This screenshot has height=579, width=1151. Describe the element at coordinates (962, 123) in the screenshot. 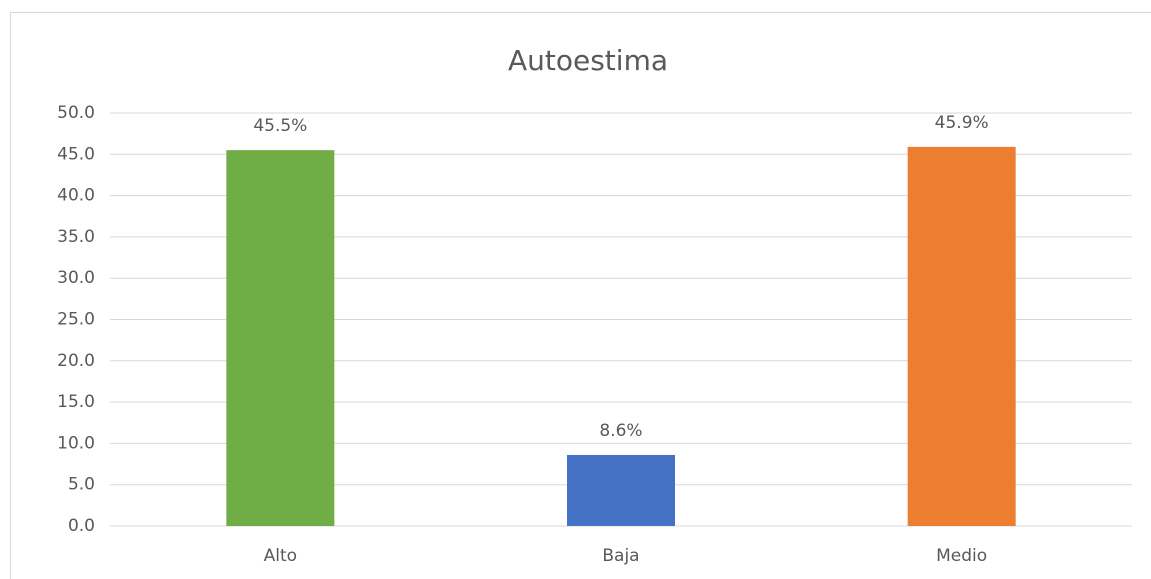

I see `value-label: 45.9%` at that location.